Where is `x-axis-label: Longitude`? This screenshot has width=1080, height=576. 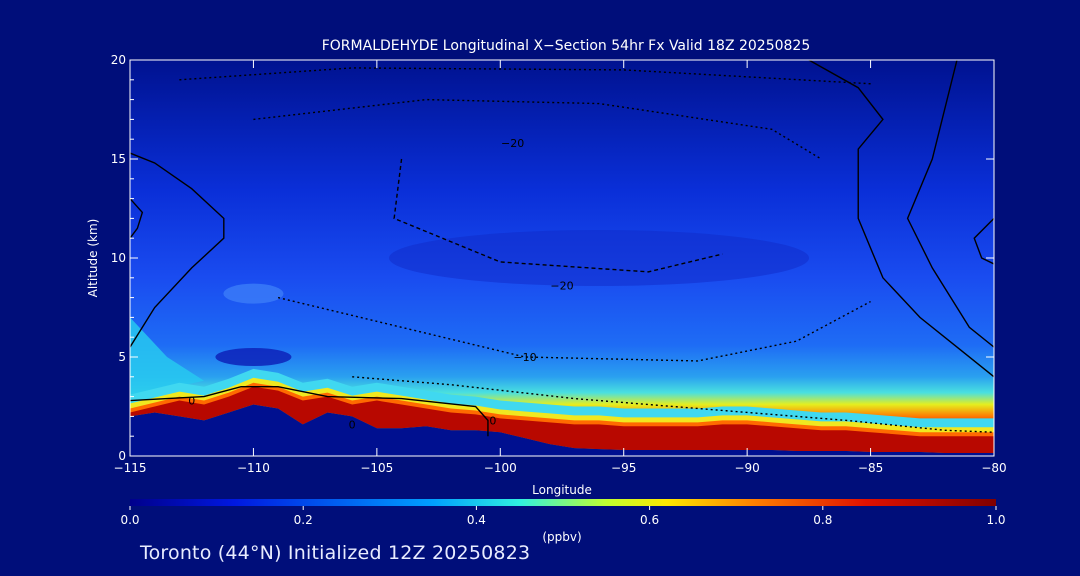
x-axis-label: Longitude is located at coordinates (562, 490).